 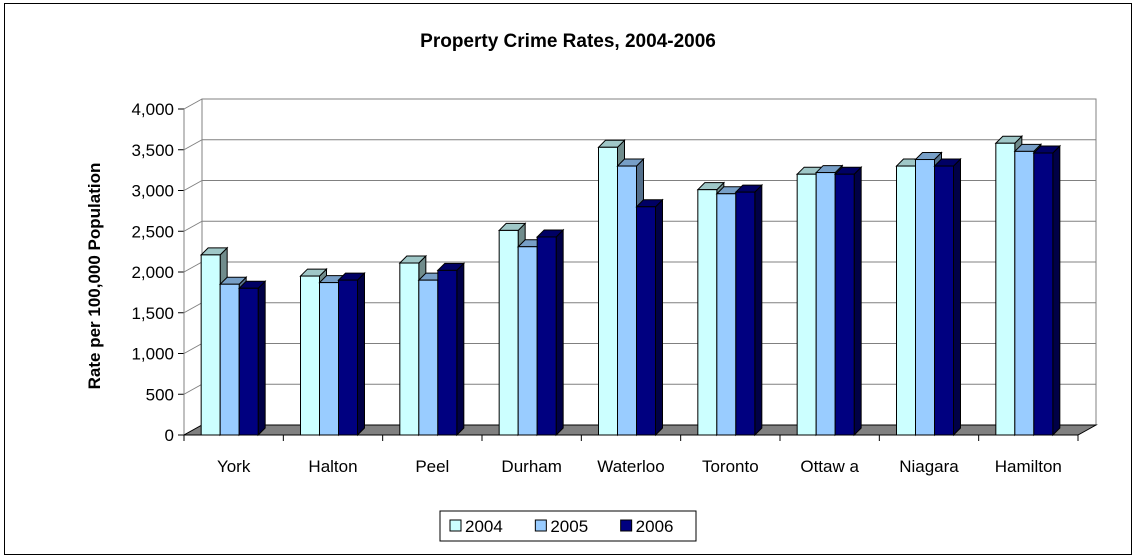 I want to click on legend-label: 2004, so click(x=484, y=526).